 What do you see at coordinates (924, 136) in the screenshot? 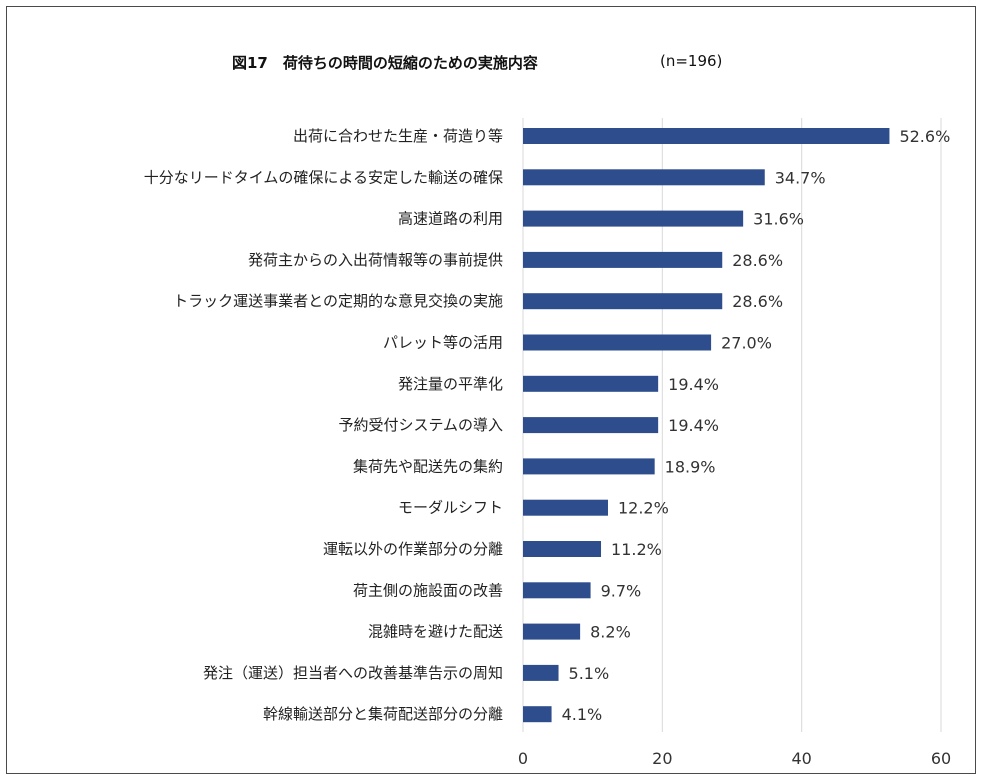
I see `data-label: 52.6%` at bounding box center [924, 136].